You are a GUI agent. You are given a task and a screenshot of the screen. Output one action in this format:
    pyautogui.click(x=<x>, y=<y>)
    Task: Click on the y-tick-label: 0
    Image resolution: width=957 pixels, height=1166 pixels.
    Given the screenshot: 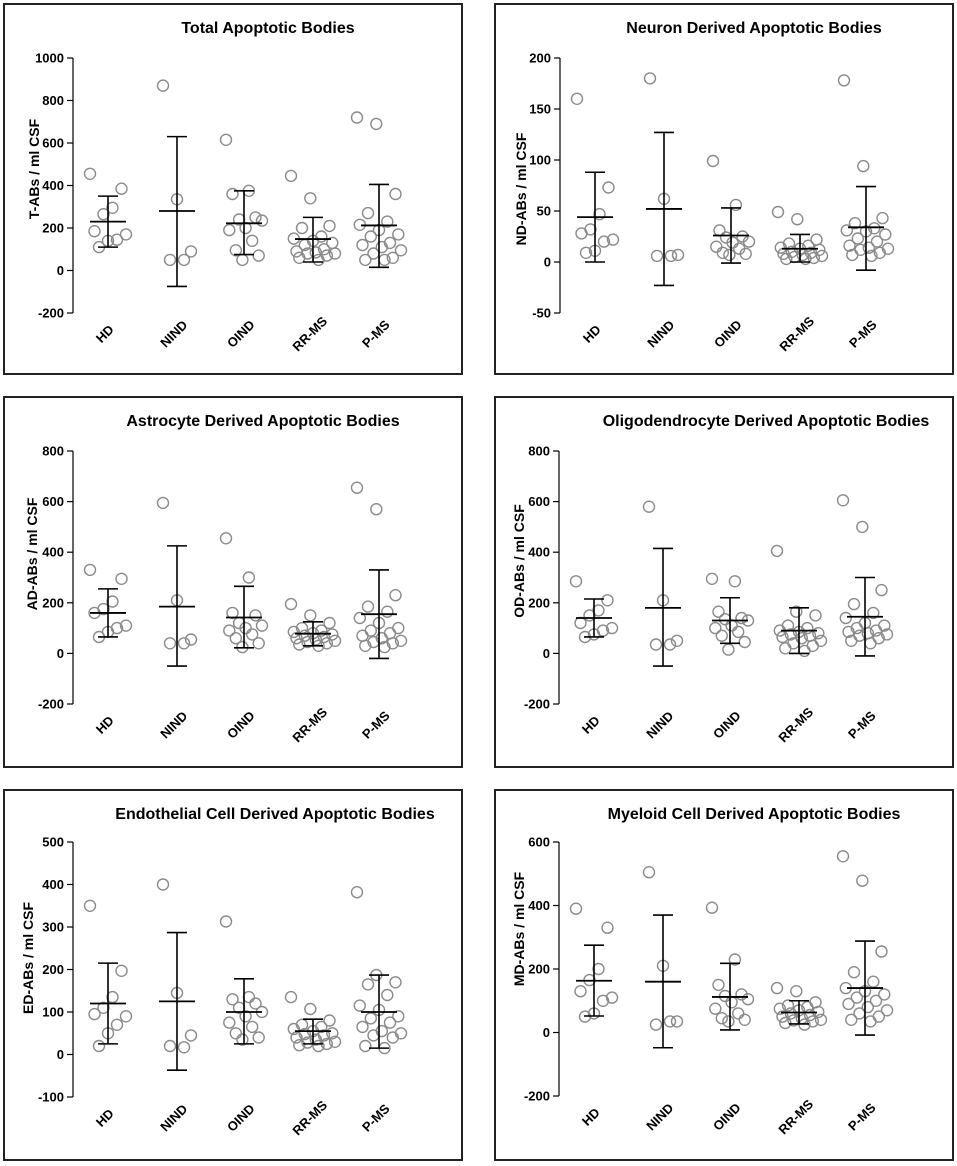 What is the action you would take?
    pyautogui.click(x=60, y=653)
    